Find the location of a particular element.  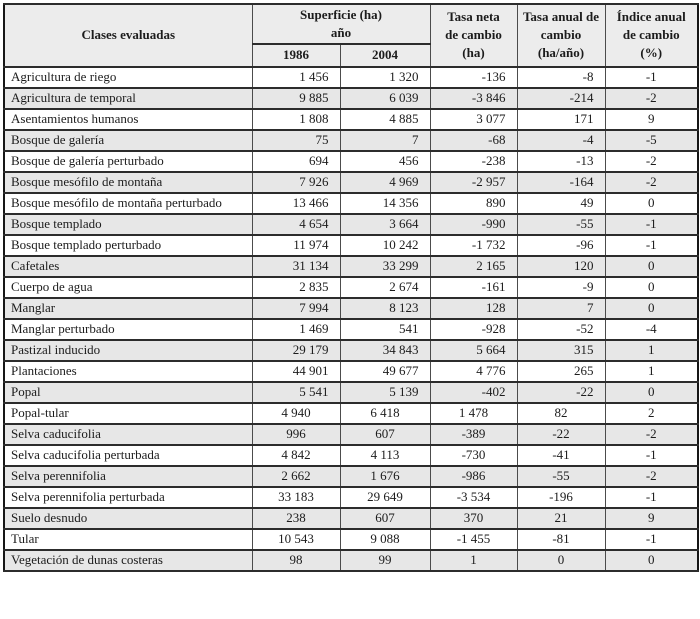

table-row: Bosque templado 4 654 3 664 -990 -55 -1 is located at coordinates (351, 224).